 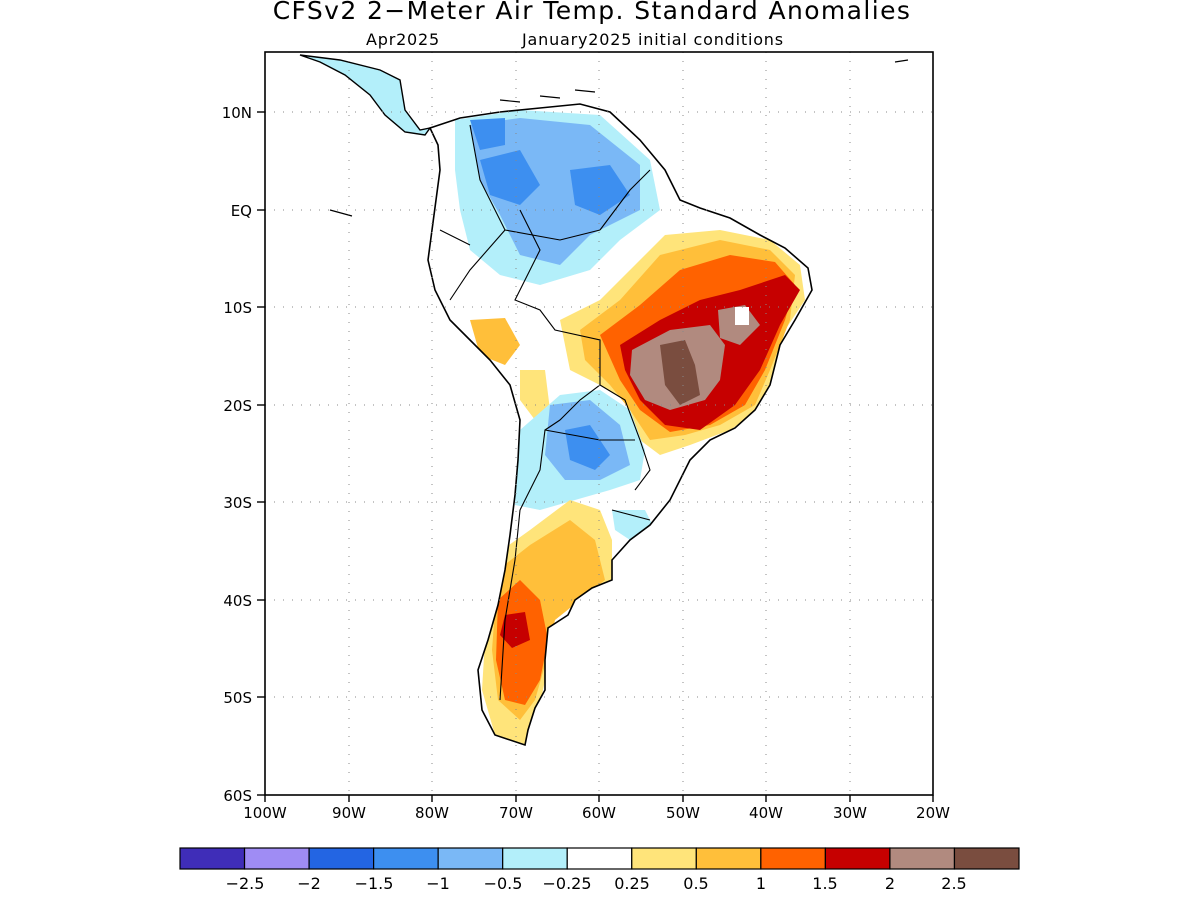 I want to click on colorbar-label: 2.5, so click(x=953, y=883).